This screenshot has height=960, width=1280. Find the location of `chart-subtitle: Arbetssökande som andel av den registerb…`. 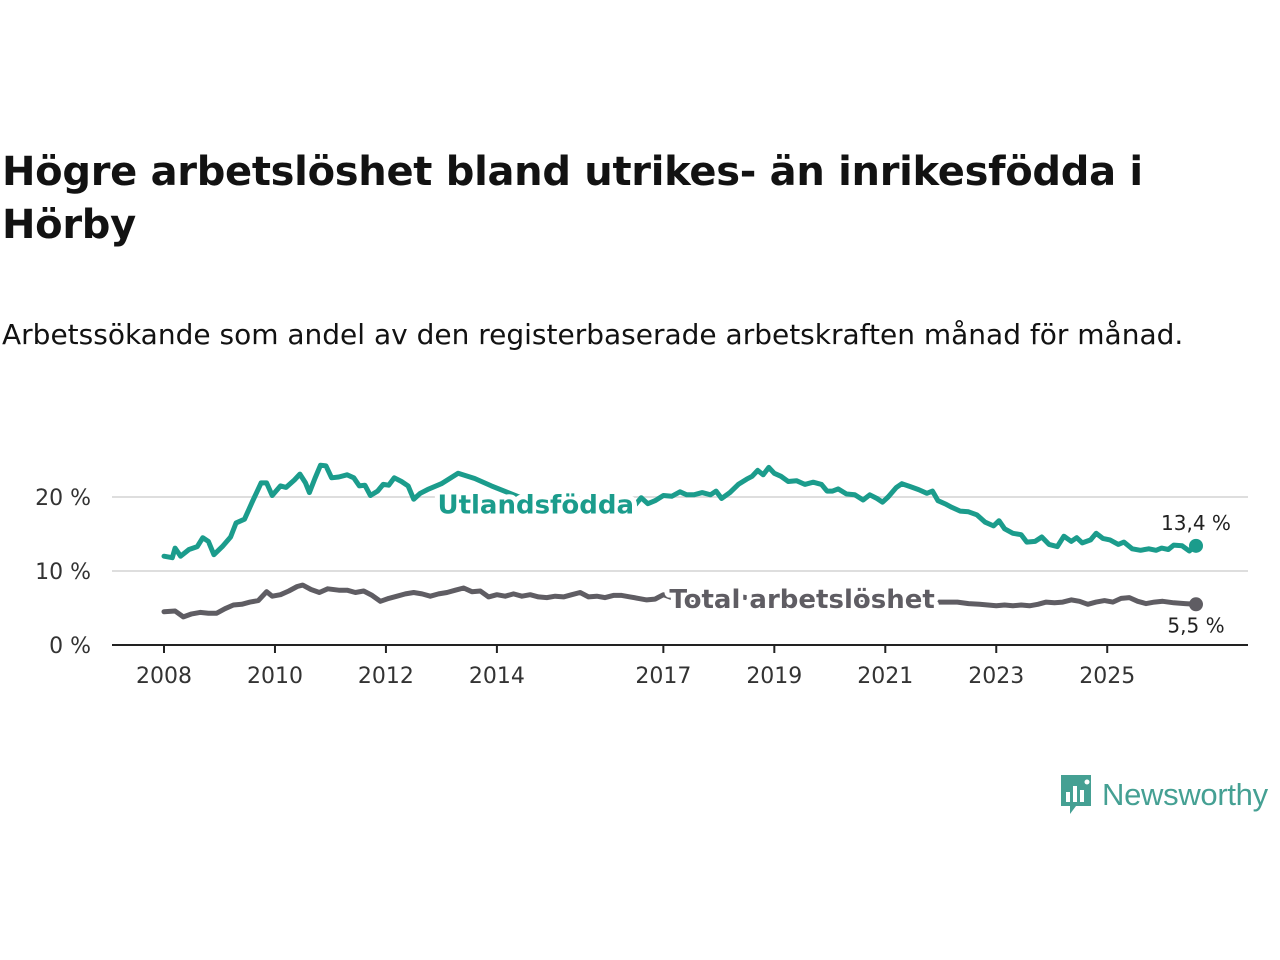

chart-subtitle: Arbetssökande som andel av den registerb… is located at coordinates (593, 334).